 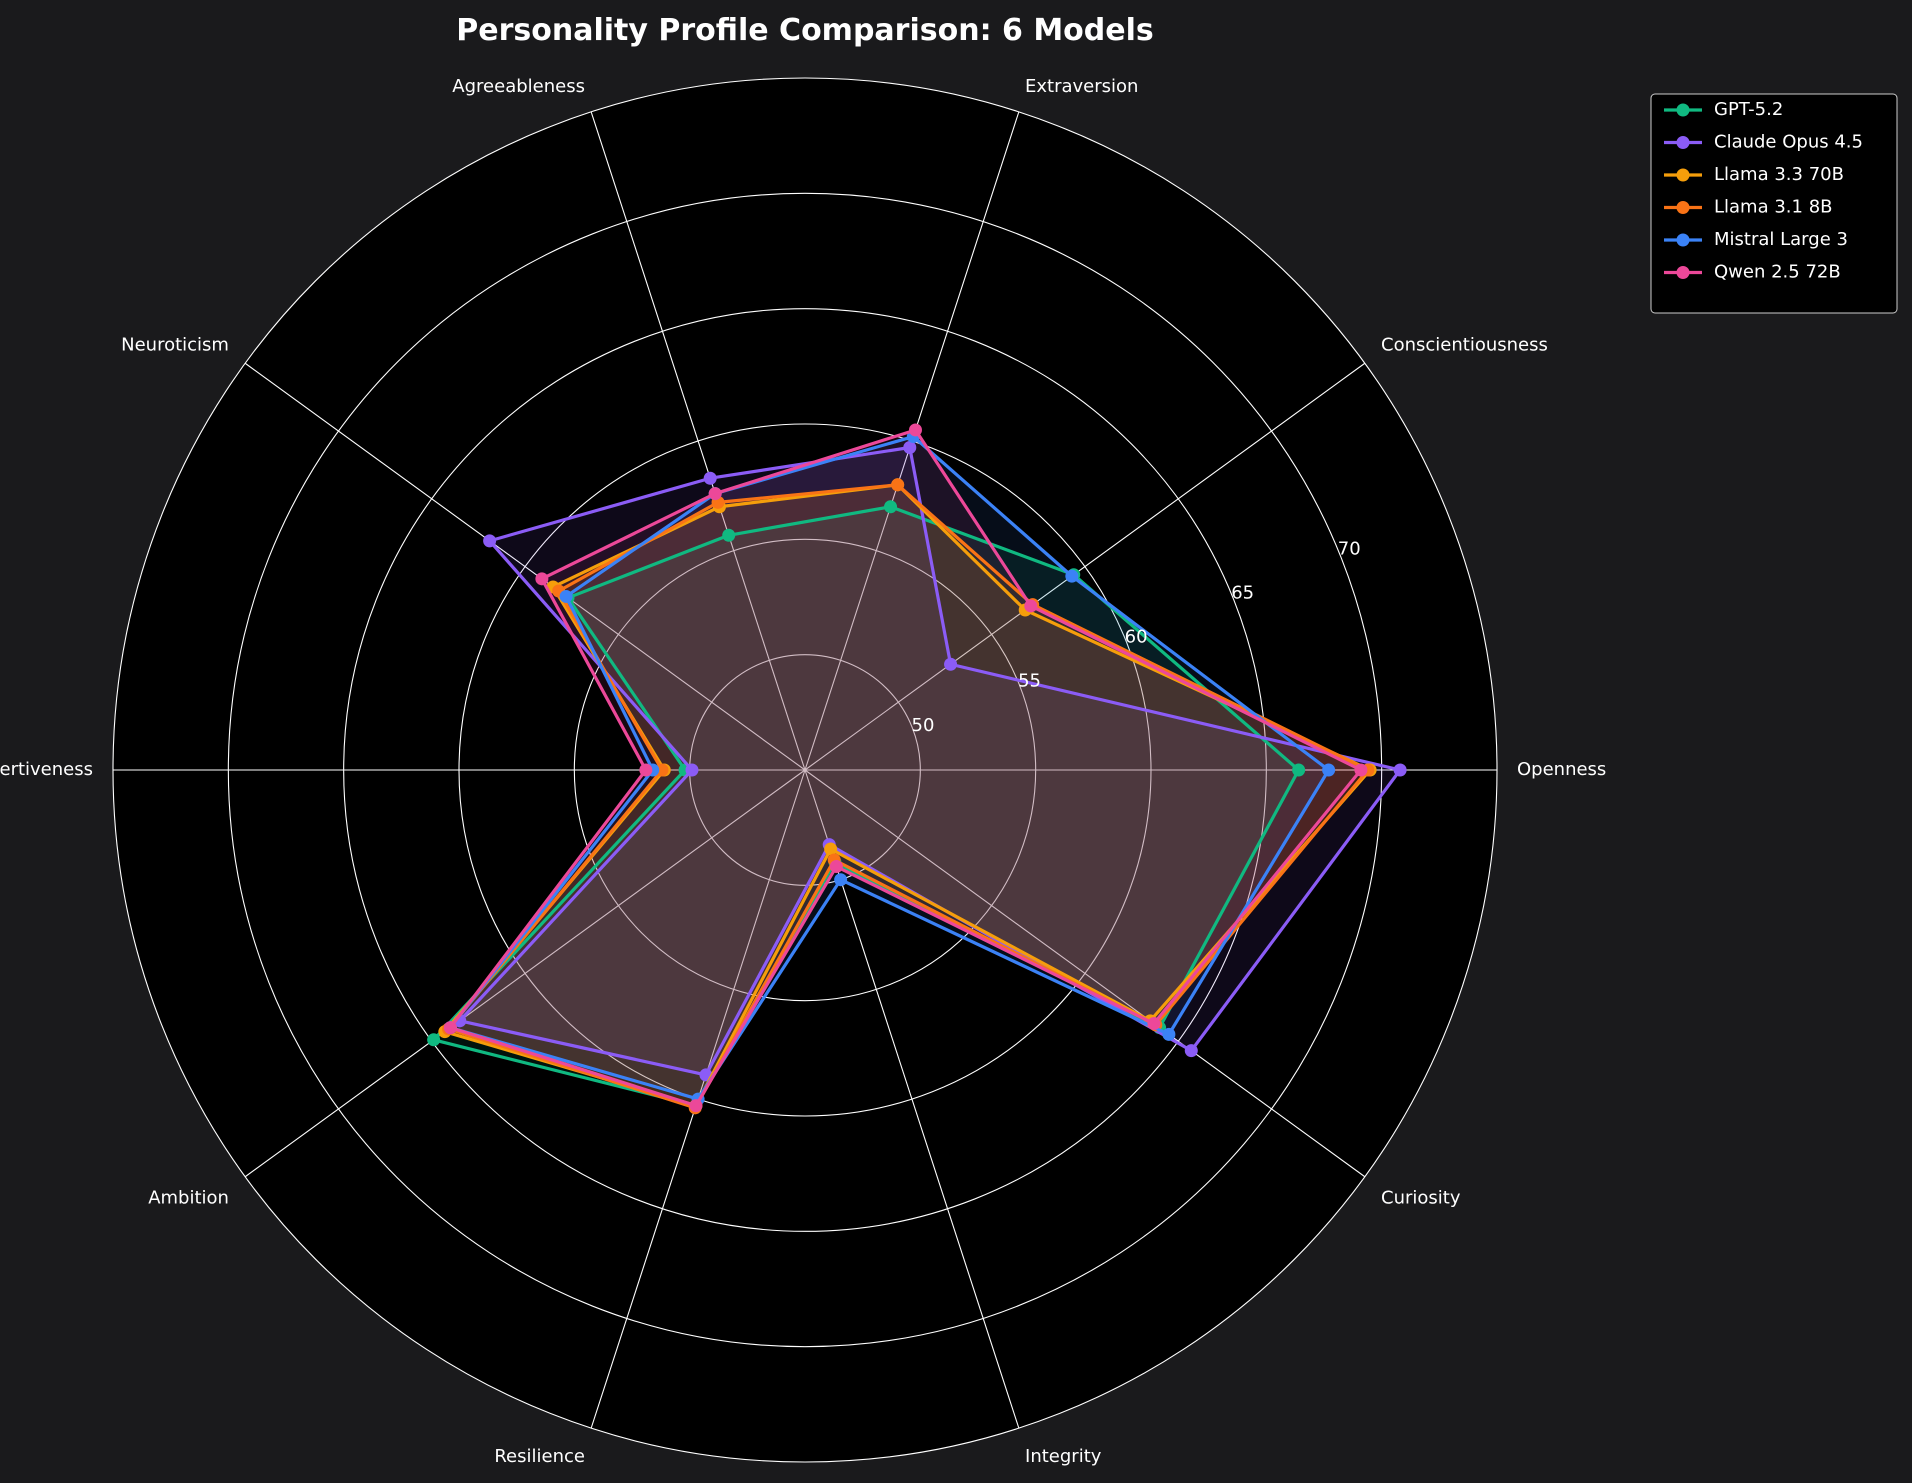 I want to click on axis-label: Openness, so click(x=1561, y=769).